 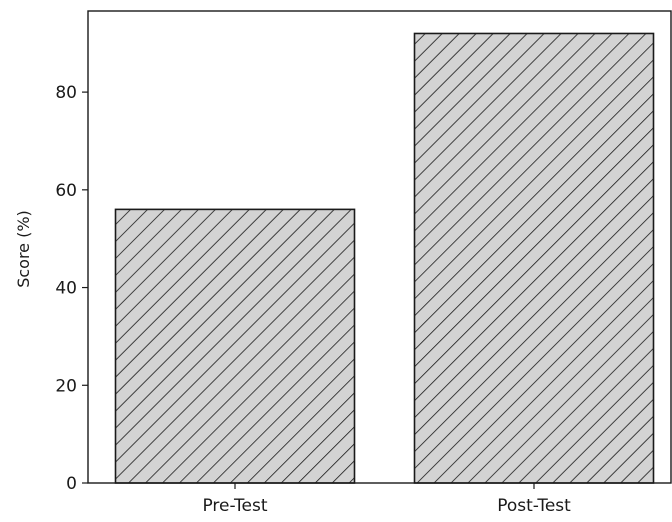 What do you see at coordinates (66, 386) in the screenshot?
I see `y-tick-label-20: 20` at bounding box center [66, 386].